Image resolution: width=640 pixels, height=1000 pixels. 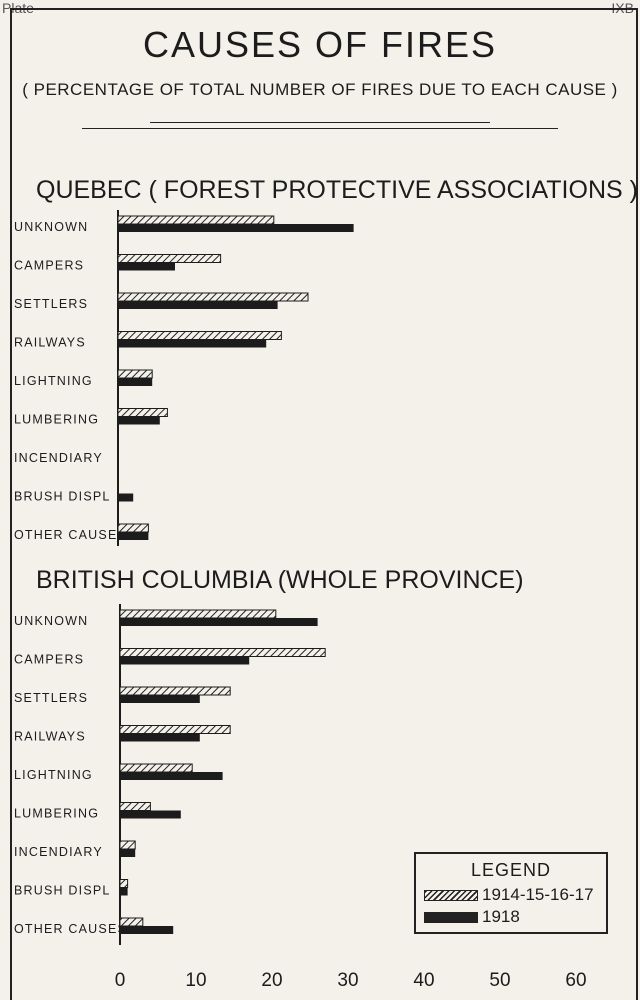 I want to click on legend-item-hatched: 1914-15-16-17, so click(x=509, y=895).